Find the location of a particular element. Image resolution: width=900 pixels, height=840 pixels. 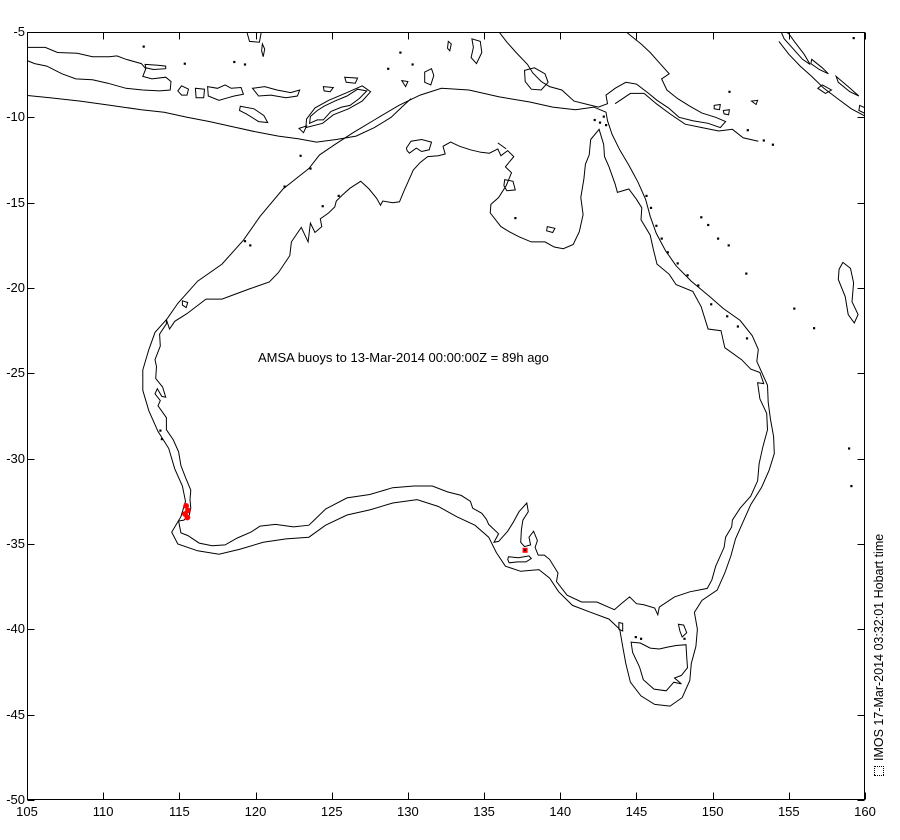

x-tick-label: 130 is located at coordinates (408, 811).